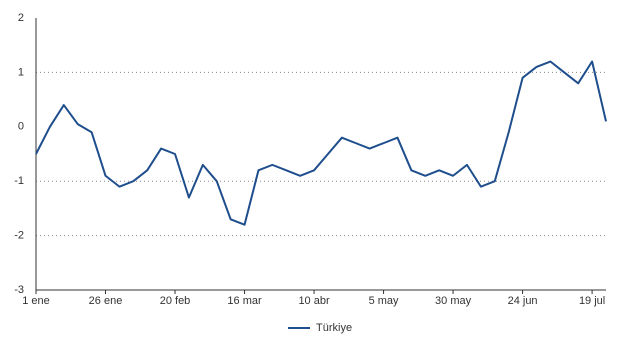 The image size is (621, 354). I want to click on y-tick-label: -3, so click(19, 290).